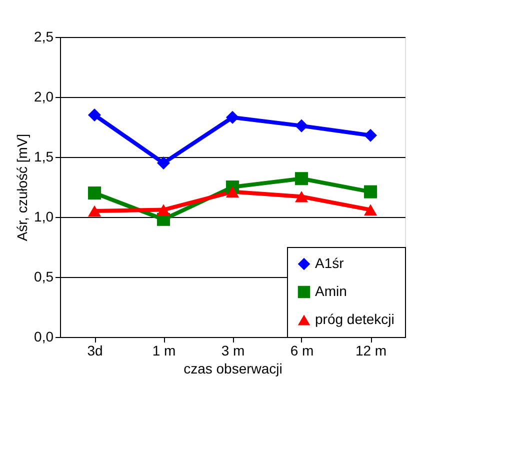 The width and height of the screenshot is (524, 455). What do you see at coordinates (233, 350) in the screenshot?
I see `x-tick-label: 3 m` at bounding box center [233, 350].